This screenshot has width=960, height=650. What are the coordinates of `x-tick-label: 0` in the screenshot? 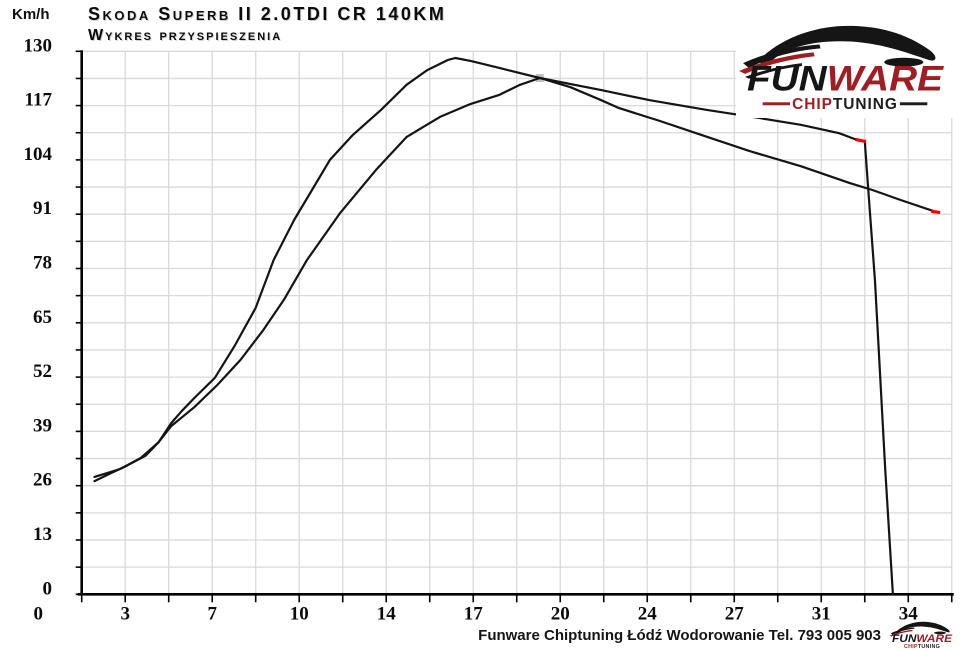 It's located at (38, 613).